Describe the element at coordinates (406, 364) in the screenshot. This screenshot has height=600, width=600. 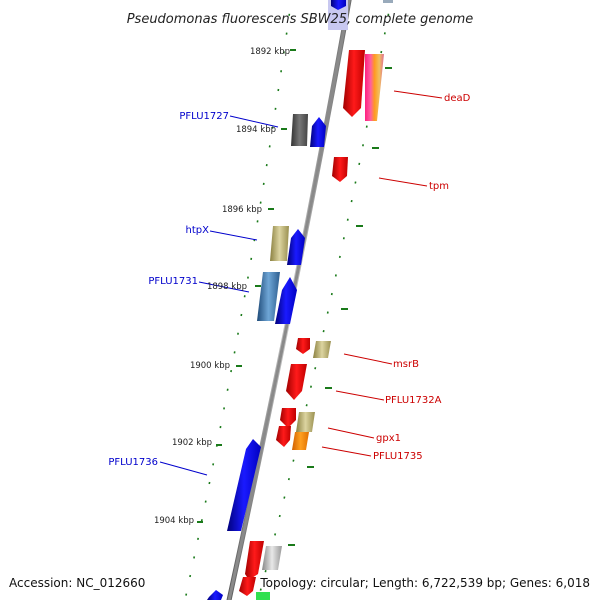
I see `gene-label-msrB: msrB` at that location.